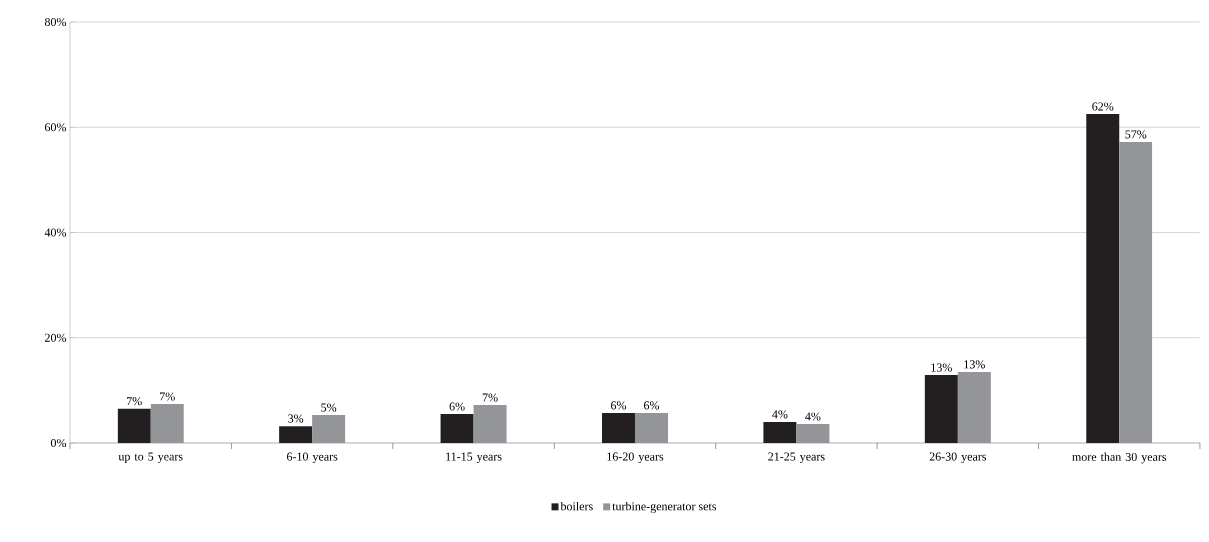 The width and height of the screenshot is (1209, 542). What do you see at coordinates (55, 127) in the screenshot?
I see `y-tick-label: 60%` at bounding box center [55, 127].